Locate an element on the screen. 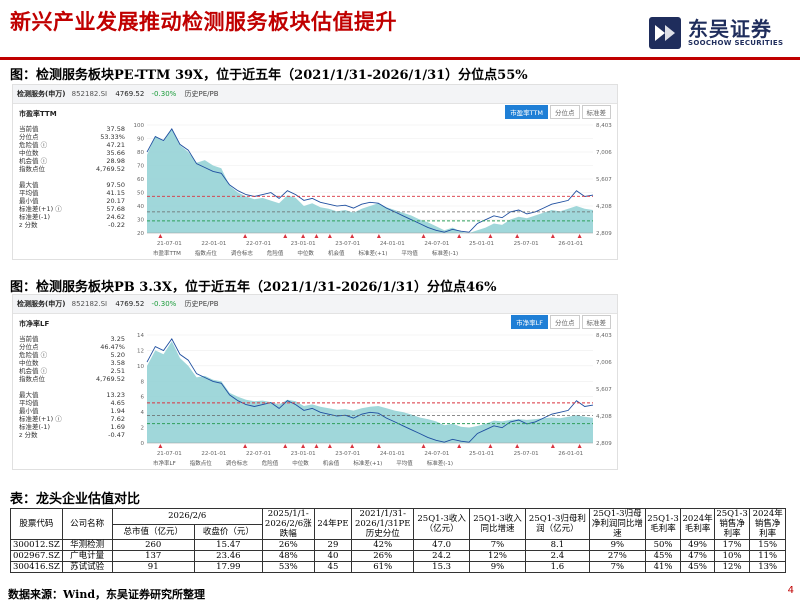 The image size is (800, 602). table-cell: 41% is located at coordinates (663, 567).